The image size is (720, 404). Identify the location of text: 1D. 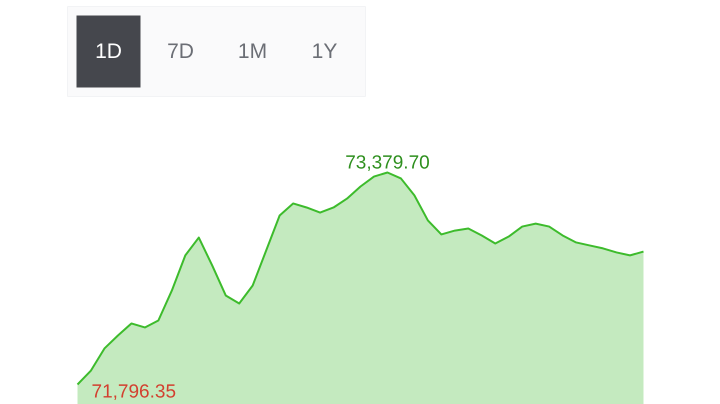
(108, 51).